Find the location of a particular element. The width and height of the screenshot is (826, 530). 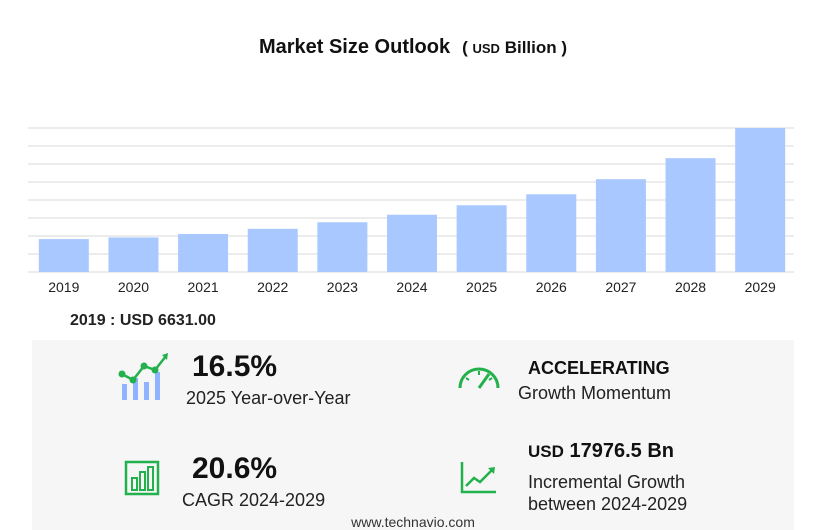

chart-title: Market Size Outlook ( USD Billion ) is located at coordinates (413, 47).